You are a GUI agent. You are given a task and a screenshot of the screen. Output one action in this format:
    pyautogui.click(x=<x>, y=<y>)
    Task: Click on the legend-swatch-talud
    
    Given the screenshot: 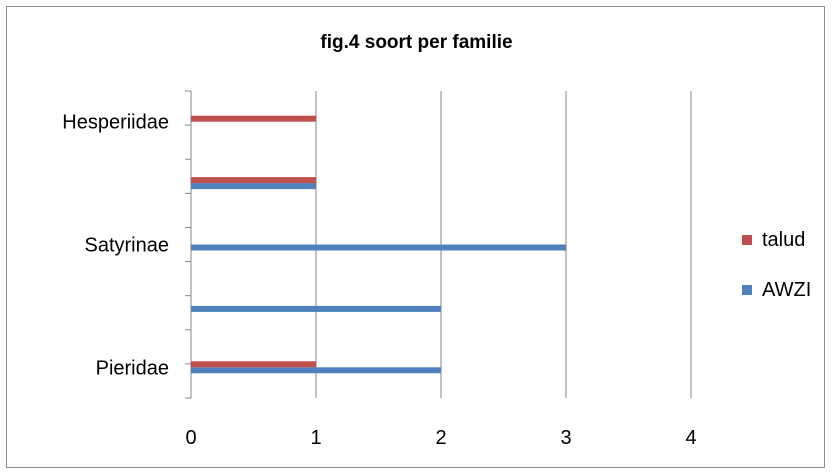 What is the action you would take?
    pyautogui.click(x=747, y=240)
    